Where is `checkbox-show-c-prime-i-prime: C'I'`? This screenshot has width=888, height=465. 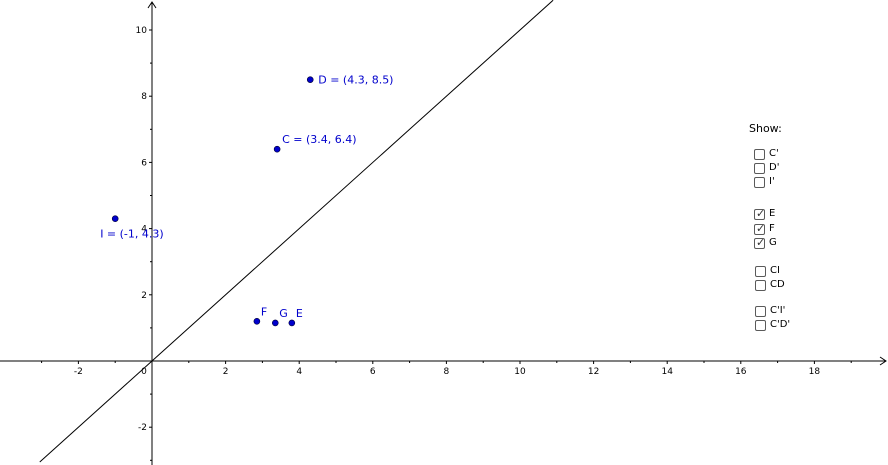
checkbox-show-c-prime-i-prime: C'I' is located at coordinates (770, 311).